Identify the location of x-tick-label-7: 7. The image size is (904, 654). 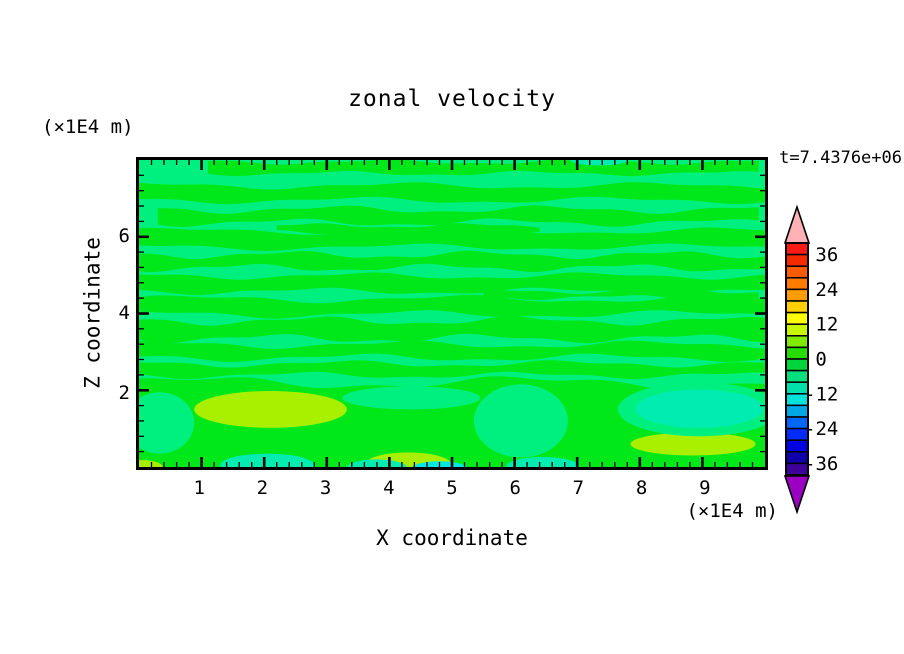
(578, 488).